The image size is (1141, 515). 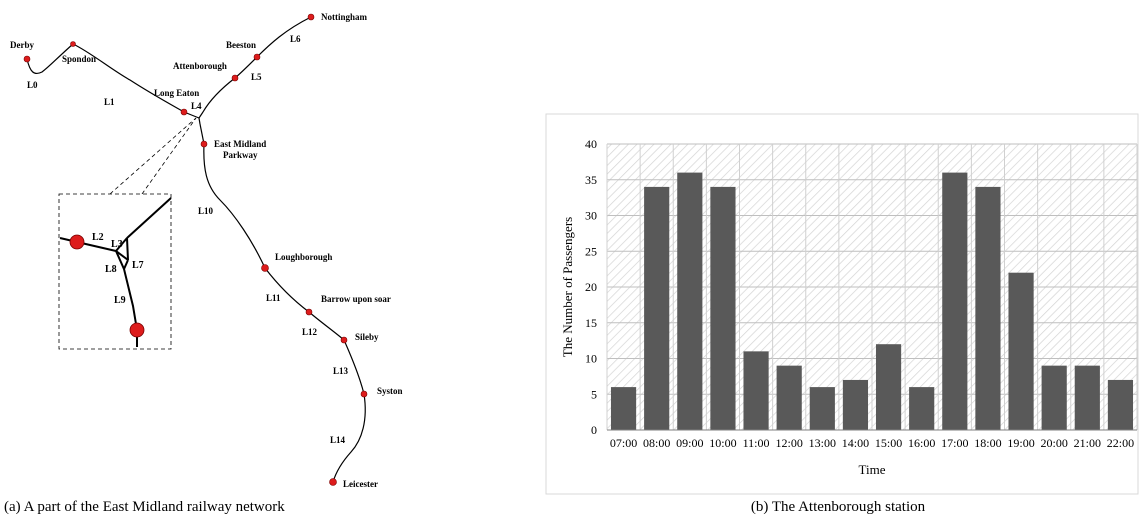 I want to click on zoom-connector-right, so click(x=169, y=156).